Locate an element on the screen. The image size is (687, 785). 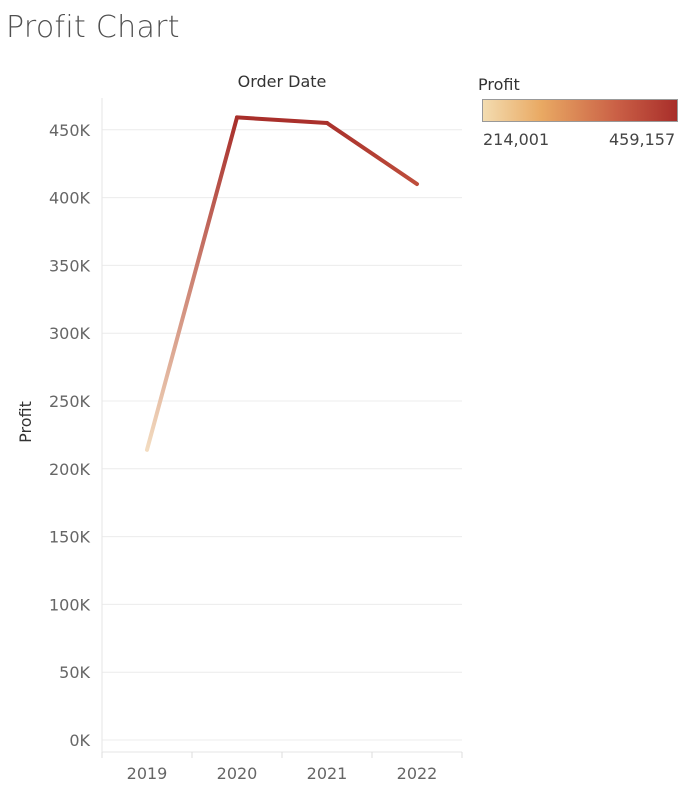
chart-title: Profit Chart is located at coordinates (93, 27).